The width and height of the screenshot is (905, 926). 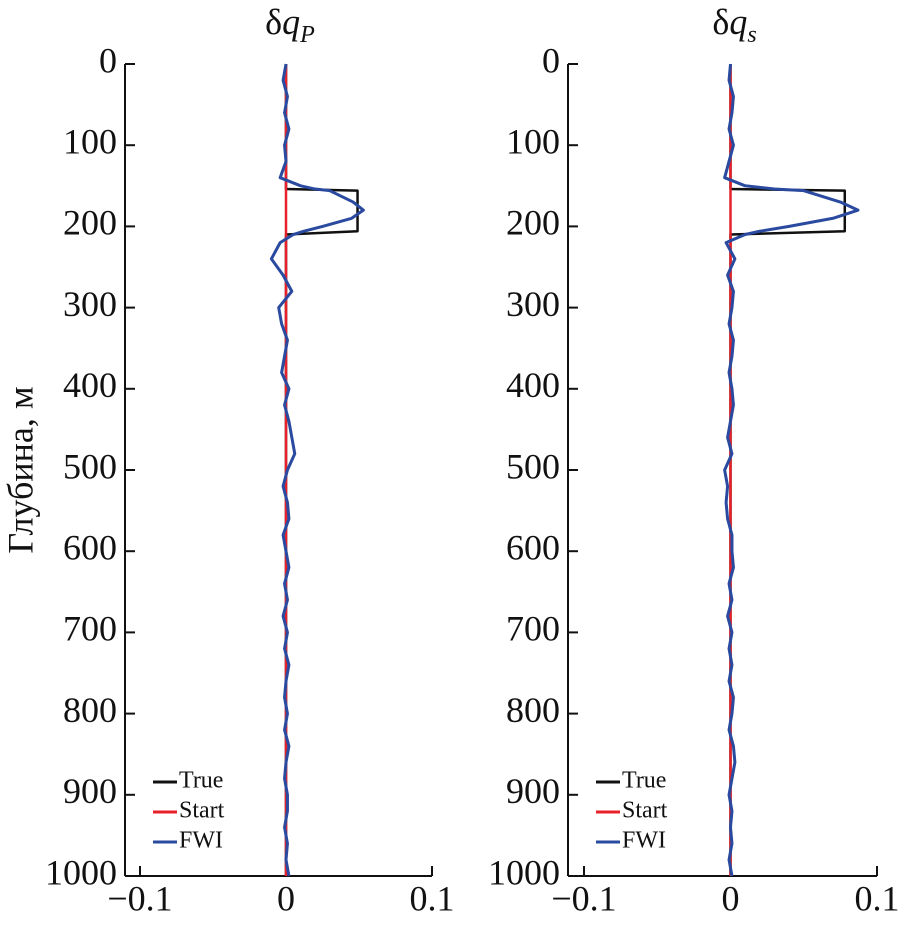 I want to click on title-subscript: s, so click(x=751, y=35).